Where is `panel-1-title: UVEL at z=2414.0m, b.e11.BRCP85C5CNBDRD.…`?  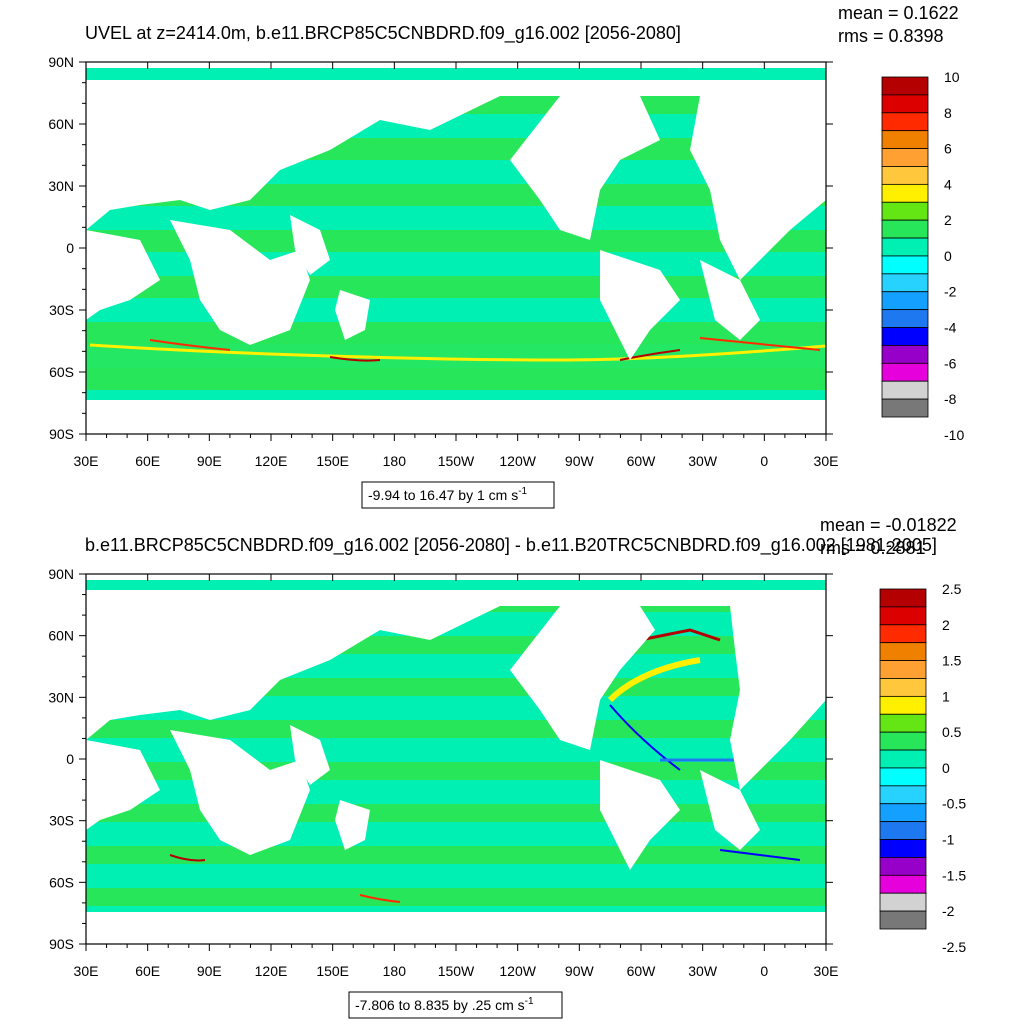 panel-1-title: UVEL at z=2414.0m, b.e11.BRCP85C5CNBDRD.… is located at coordinates (383, 33).